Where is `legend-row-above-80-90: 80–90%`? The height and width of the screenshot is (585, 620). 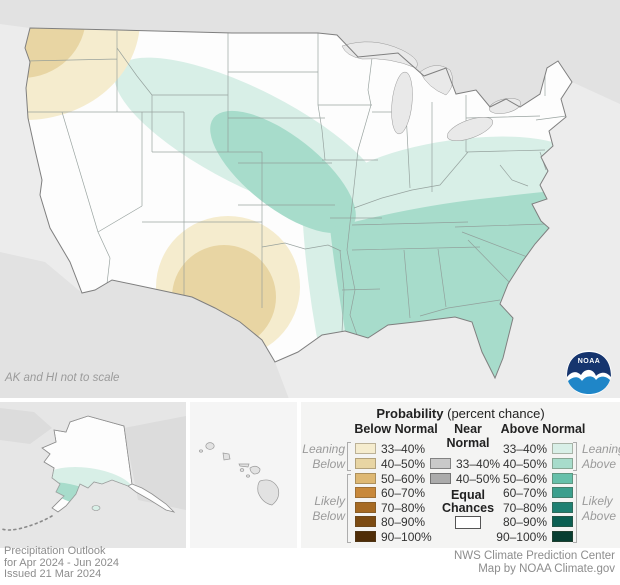 legend-row-above-80-90: 80–90% is located at coordinates (528, 521).